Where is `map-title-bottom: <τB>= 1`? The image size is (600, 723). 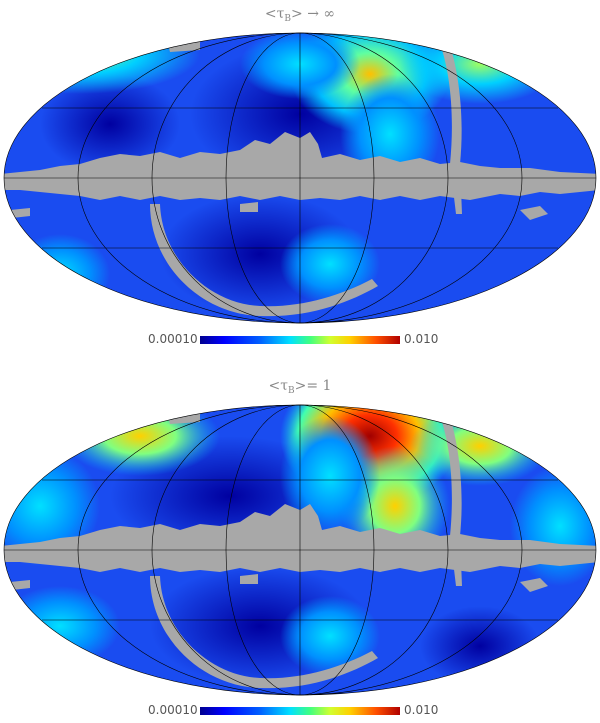
map-title-bottom: <τB>= 1 is located at coordinates (300, 387).